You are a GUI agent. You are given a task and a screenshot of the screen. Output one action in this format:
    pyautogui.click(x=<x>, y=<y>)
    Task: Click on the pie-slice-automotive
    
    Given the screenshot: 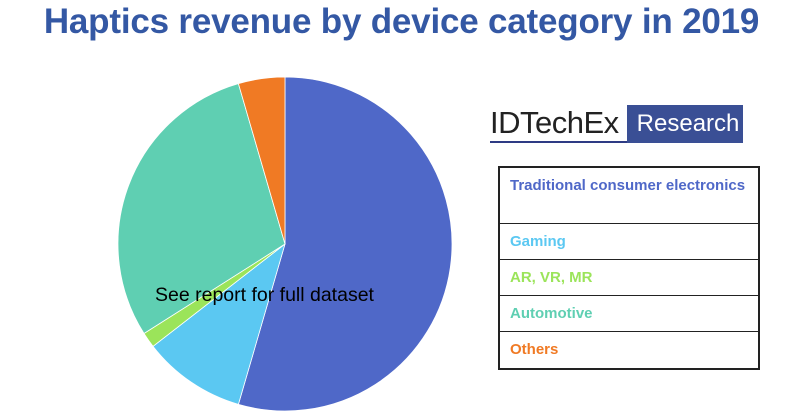 What is the action you would take?
    pyautogui.click(x=201, y=209)
    